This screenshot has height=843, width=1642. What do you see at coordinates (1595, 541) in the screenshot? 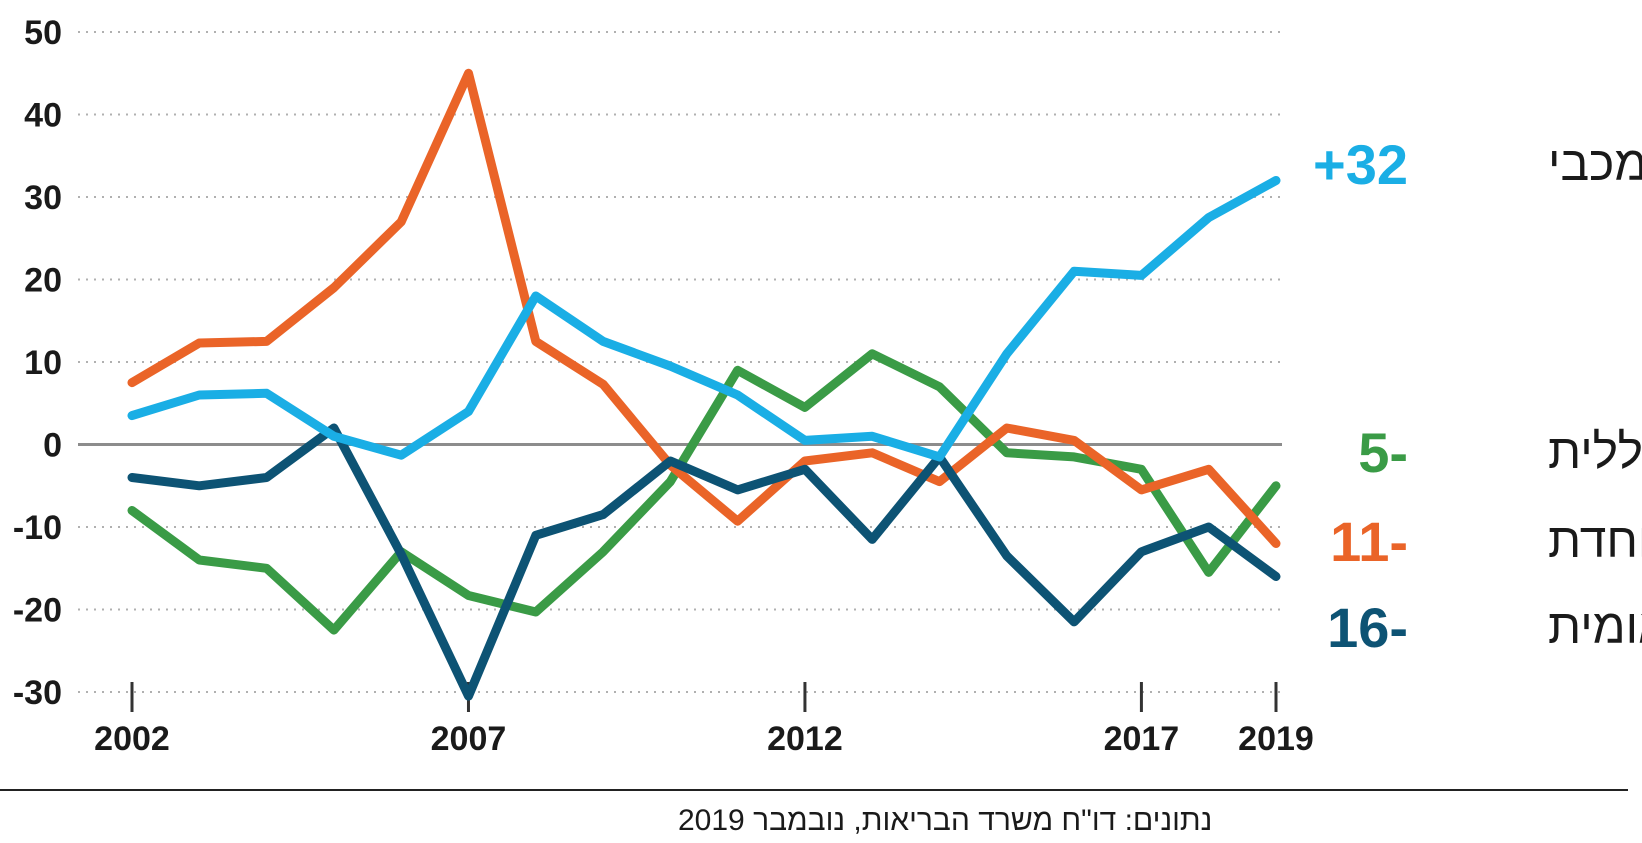
I see `series-name-label: מאוחדת` at bounding box center [1595, 541].